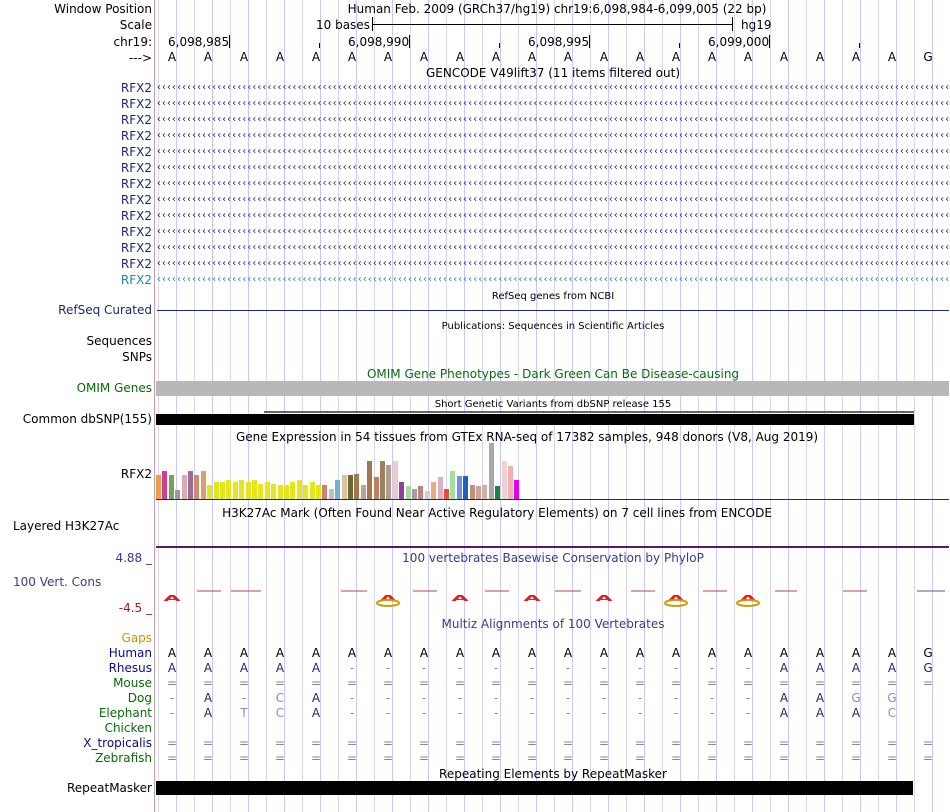  I want to click on dbsnp-deletion-line, so click(589, 412).